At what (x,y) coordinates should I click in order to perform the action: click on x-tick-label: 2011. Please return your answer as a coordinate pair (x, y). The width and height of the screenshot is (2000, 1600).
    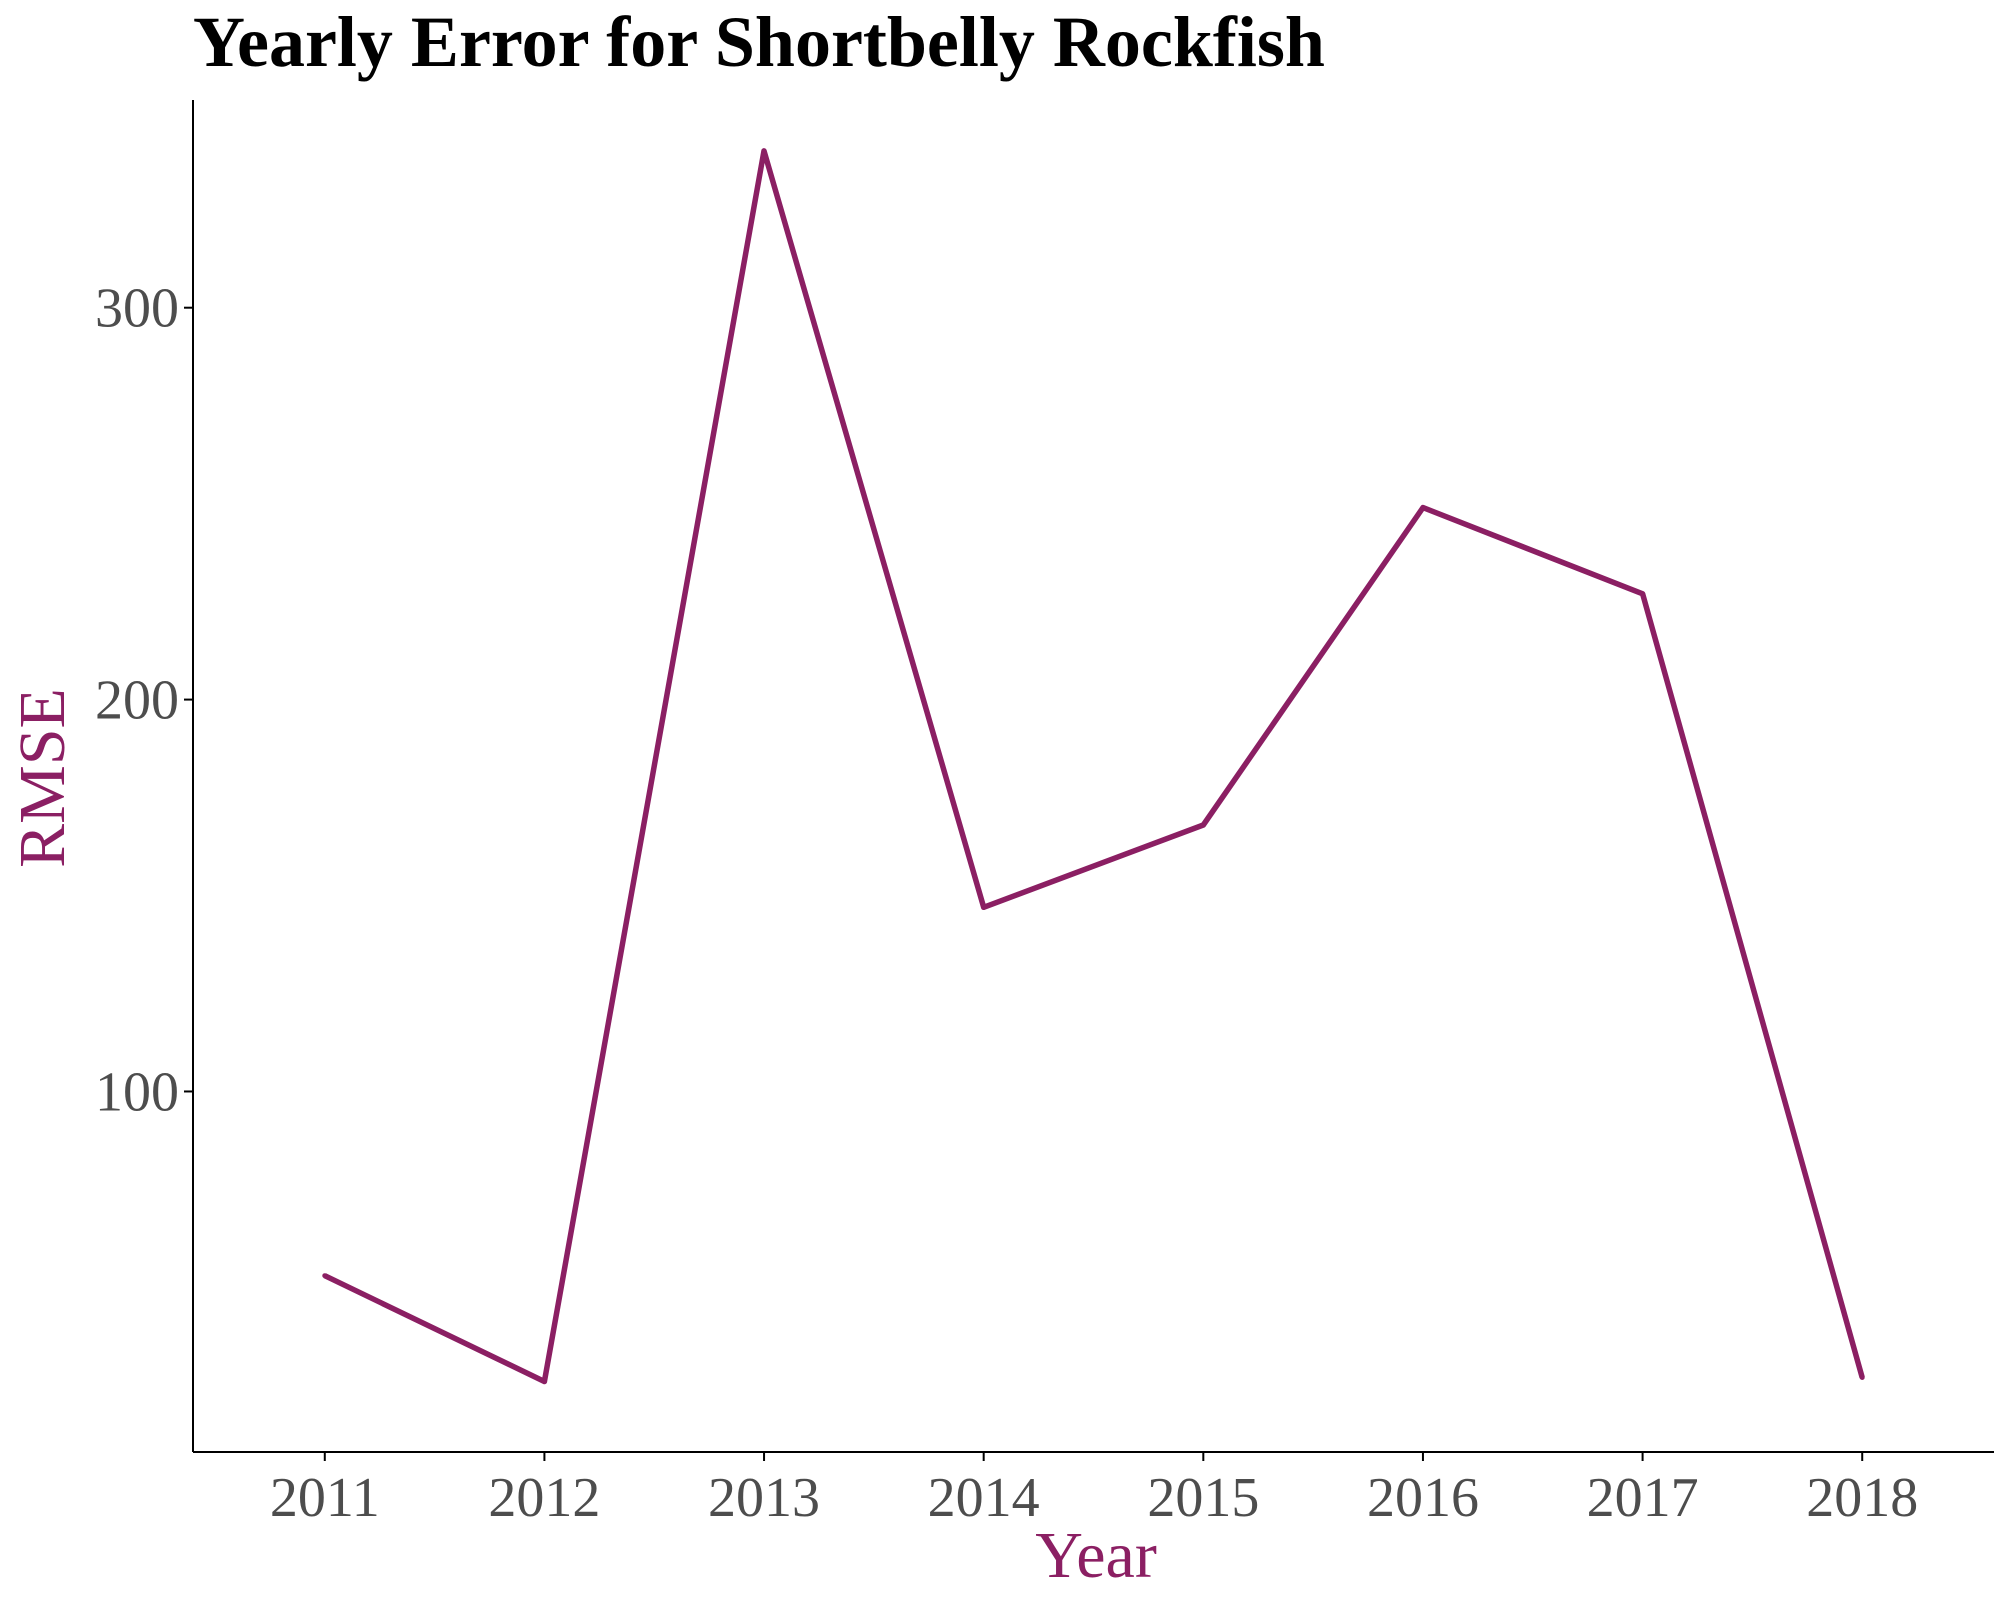
    Looking at the image, I should click on (325, 1498).